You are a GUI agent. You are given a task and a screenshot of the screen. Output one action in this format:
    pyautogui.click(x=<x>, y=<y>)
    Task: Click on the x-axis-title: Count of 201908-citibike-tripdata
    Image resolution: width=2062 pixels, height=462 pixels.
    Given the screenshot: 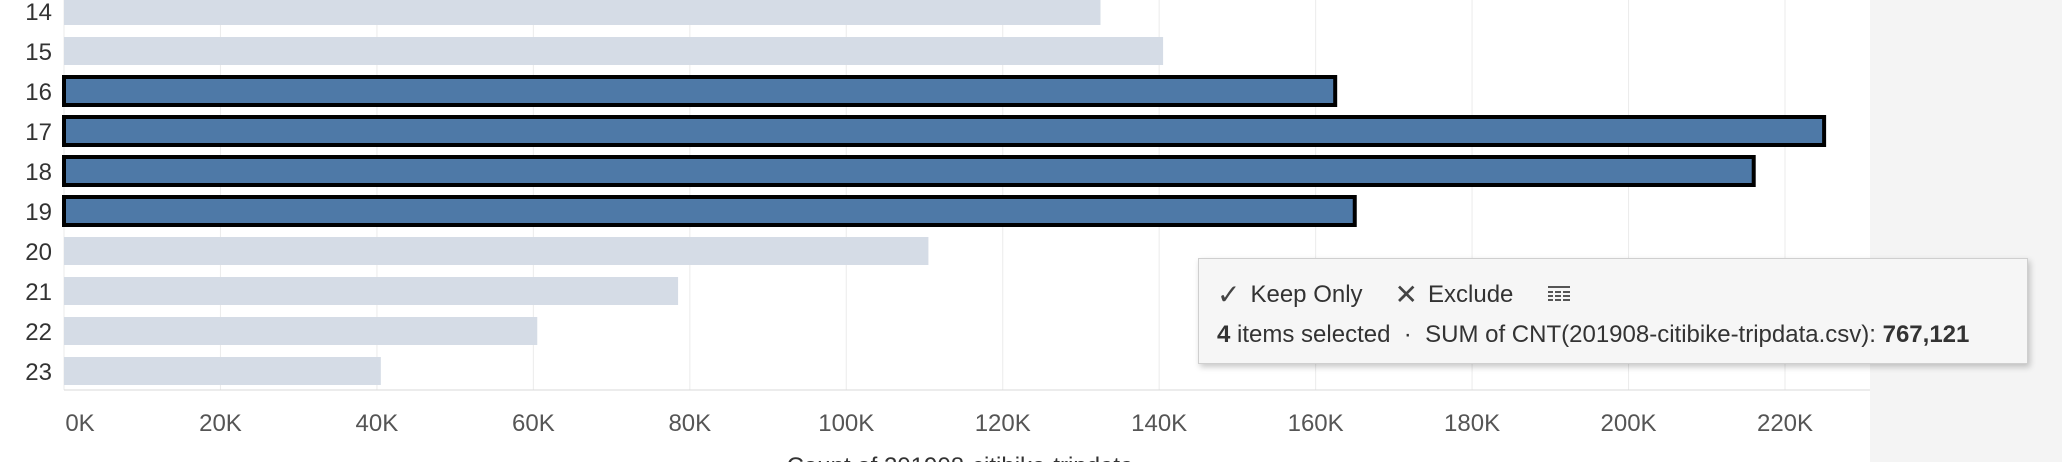 What is the action you would take?
    pyautogui.click(x=961, y=457)
    